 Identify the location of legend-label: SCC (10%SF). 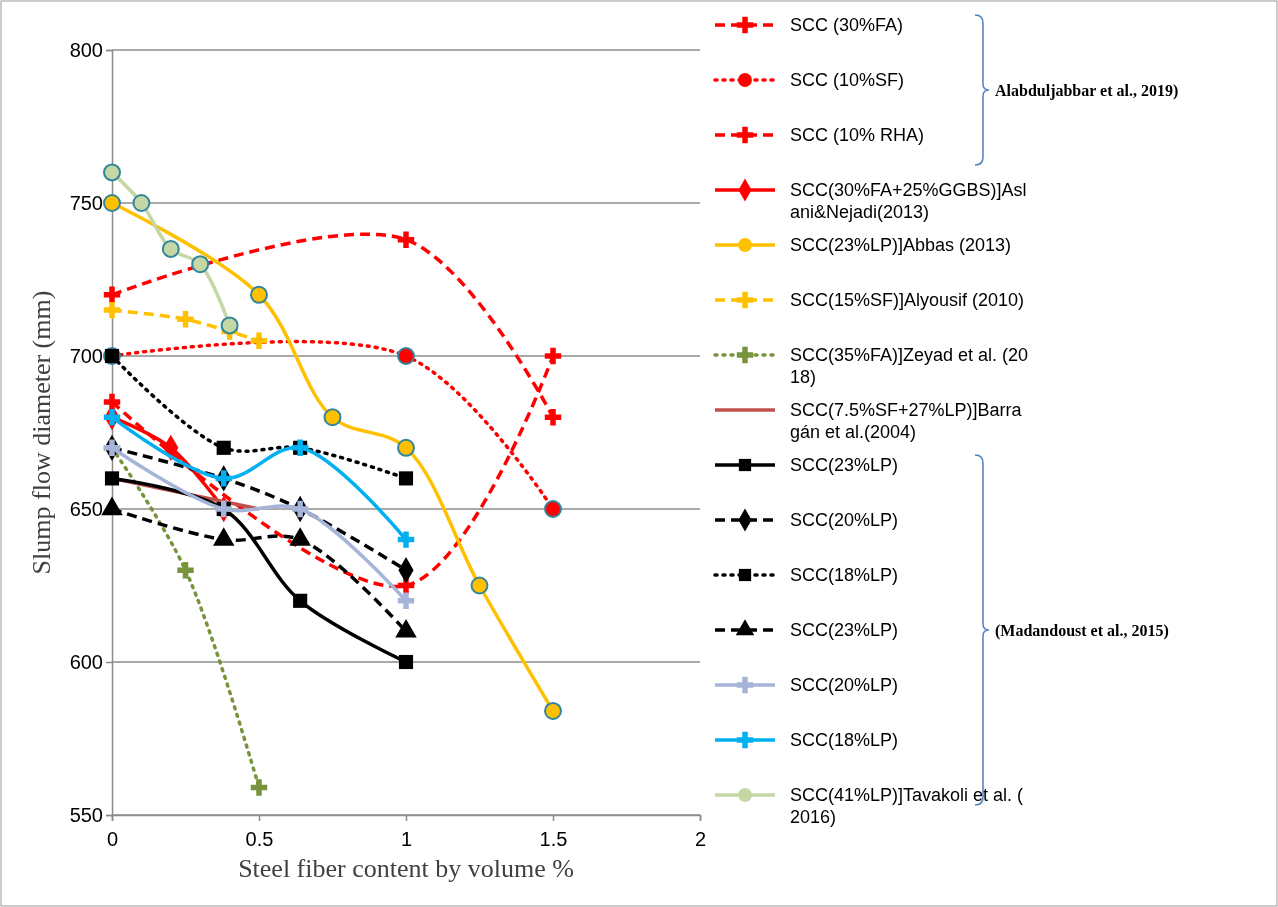
(847, 80).